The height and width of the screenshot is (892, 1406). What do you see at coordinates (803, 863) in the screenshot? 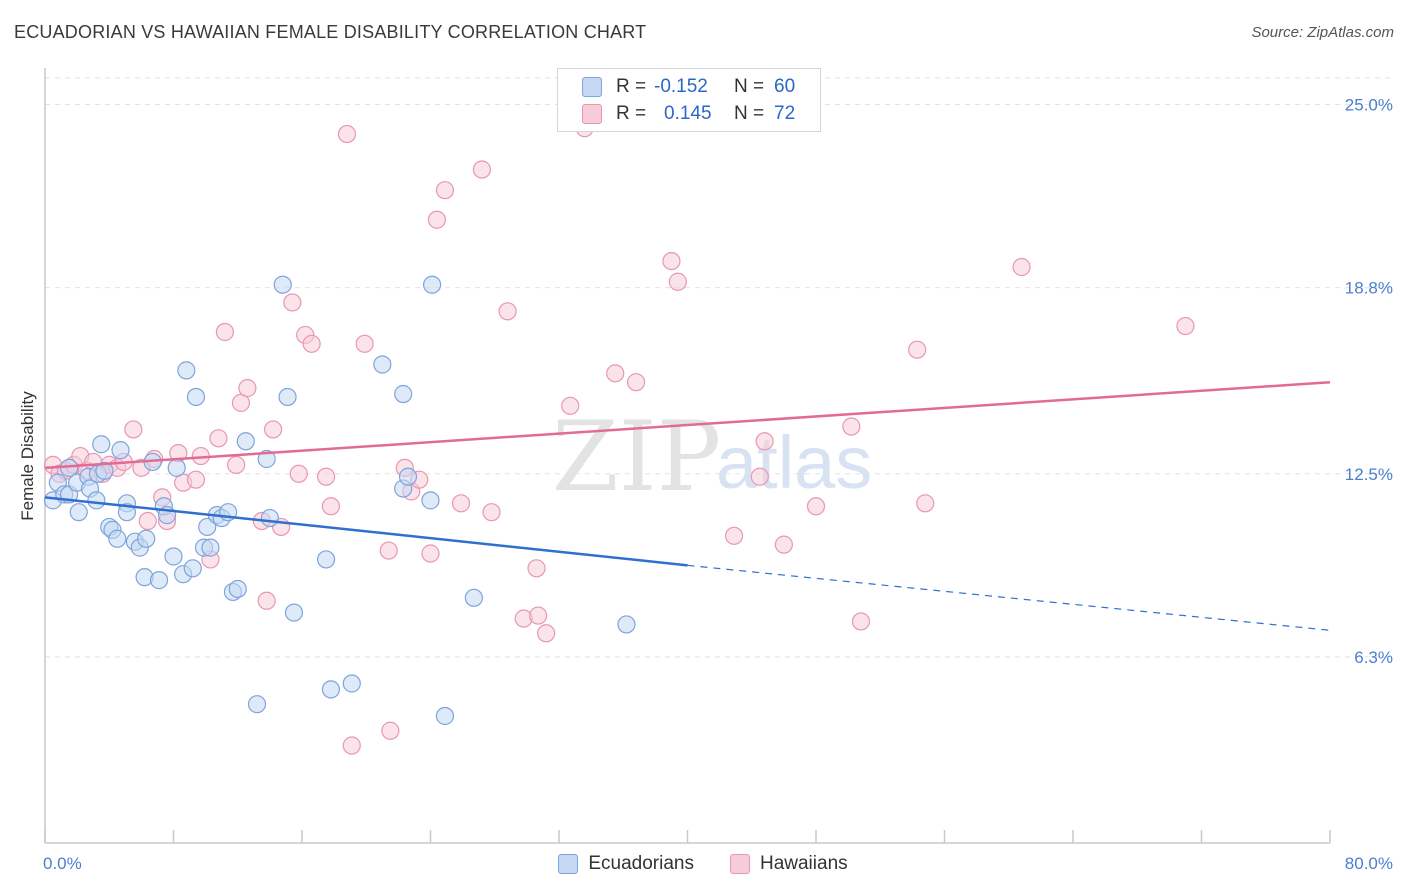
I see `hawaiians-label: Hawaiians` at bounding box center [803, 863].